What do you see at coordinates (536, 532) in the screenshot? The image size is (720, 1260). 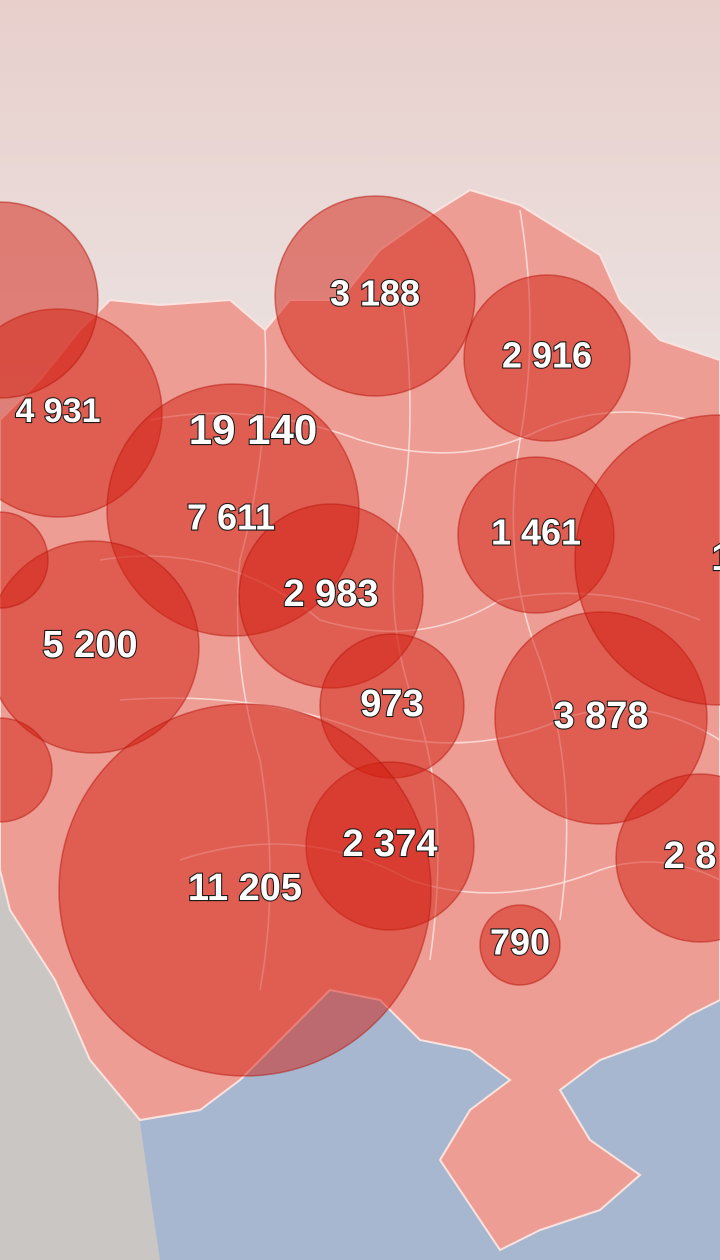 I see `bubble-label-5: 1 461` at bounding box center [536, 532].